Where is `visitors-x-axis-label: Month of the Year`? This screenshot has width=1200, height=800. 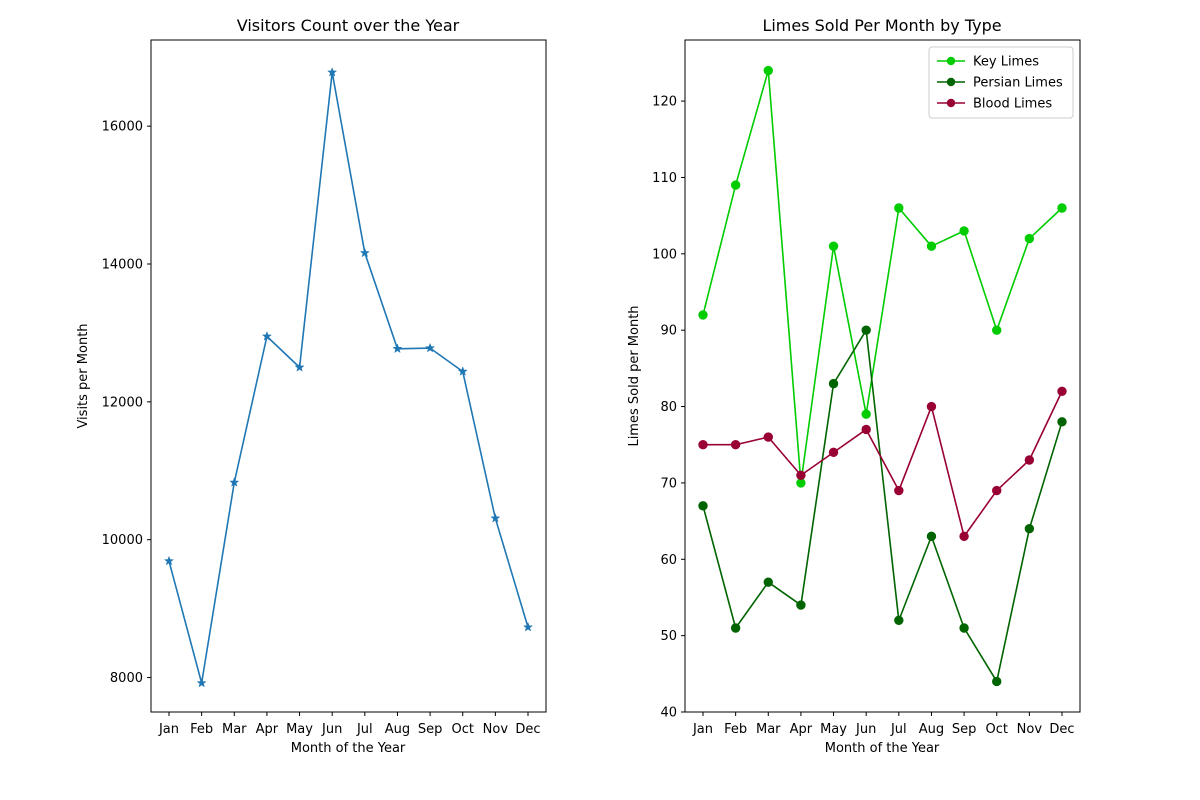 visitors-x-axis-label: Month of the Year is located at coordinates (348, 748).